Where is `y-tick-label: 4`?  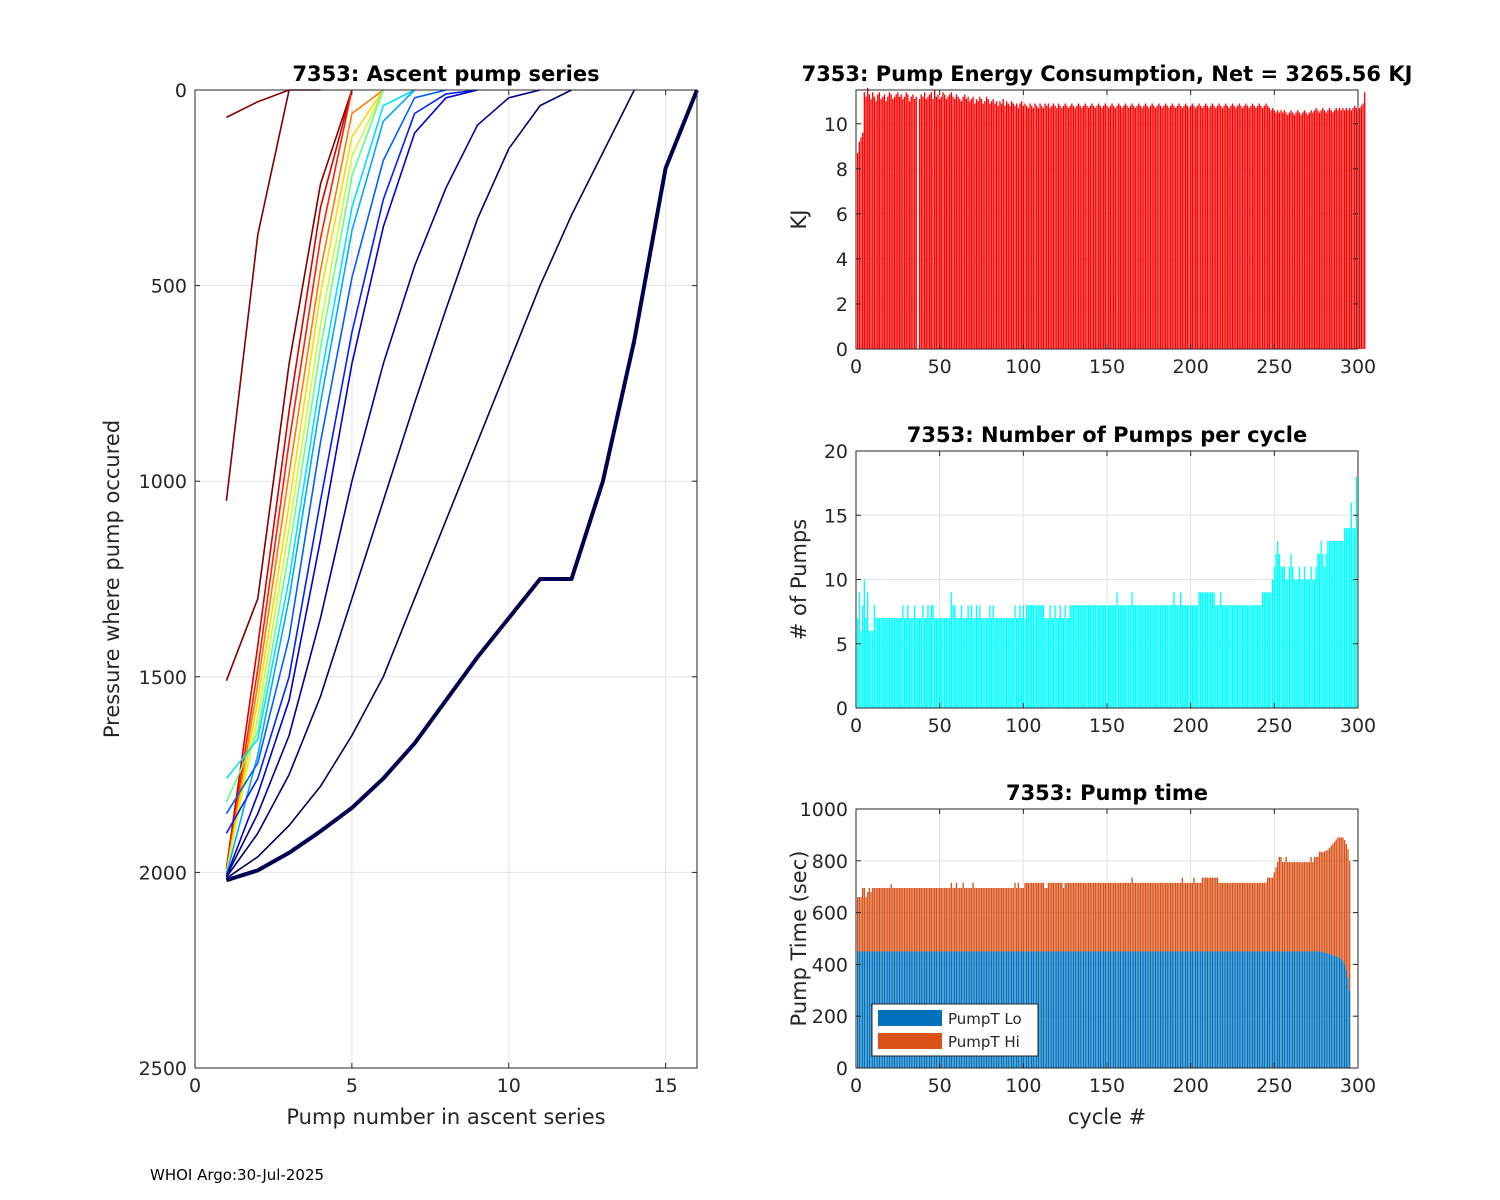
y-tick-label: 4 is located at coordinates (842, 260).